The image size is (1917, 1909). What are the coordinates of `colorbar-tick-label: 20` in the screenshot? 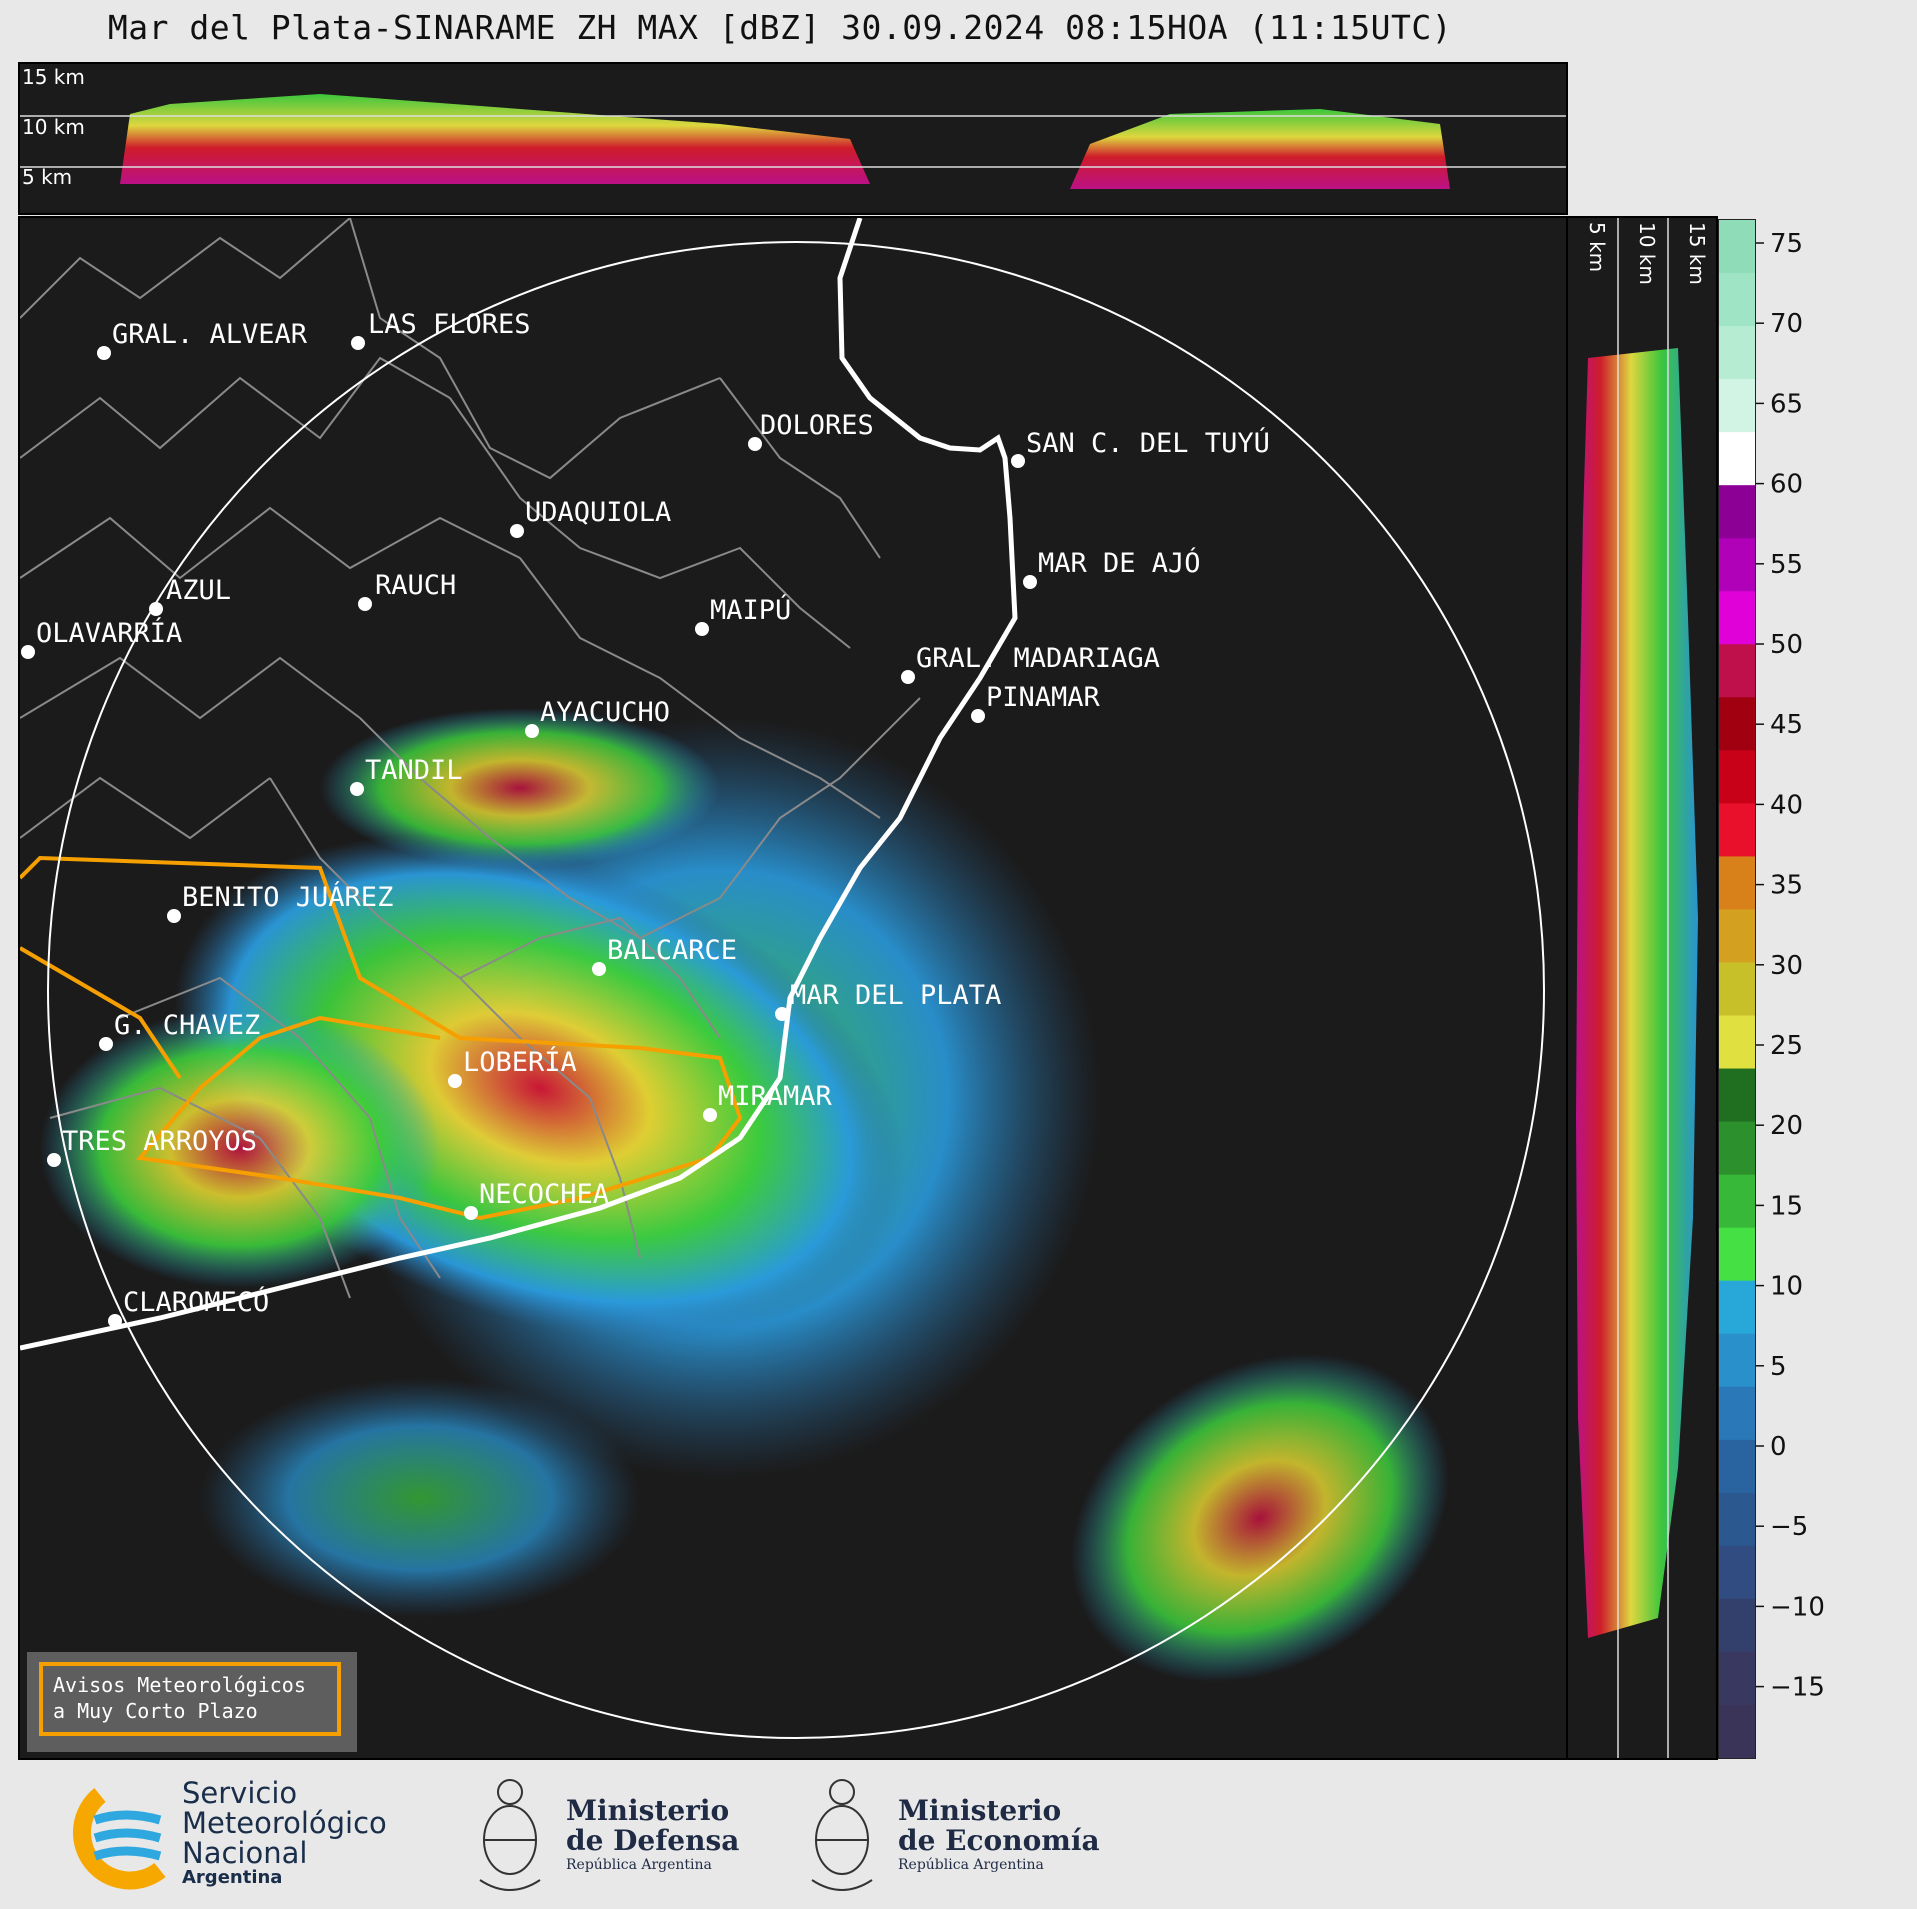 It's located at (1786, 1126).